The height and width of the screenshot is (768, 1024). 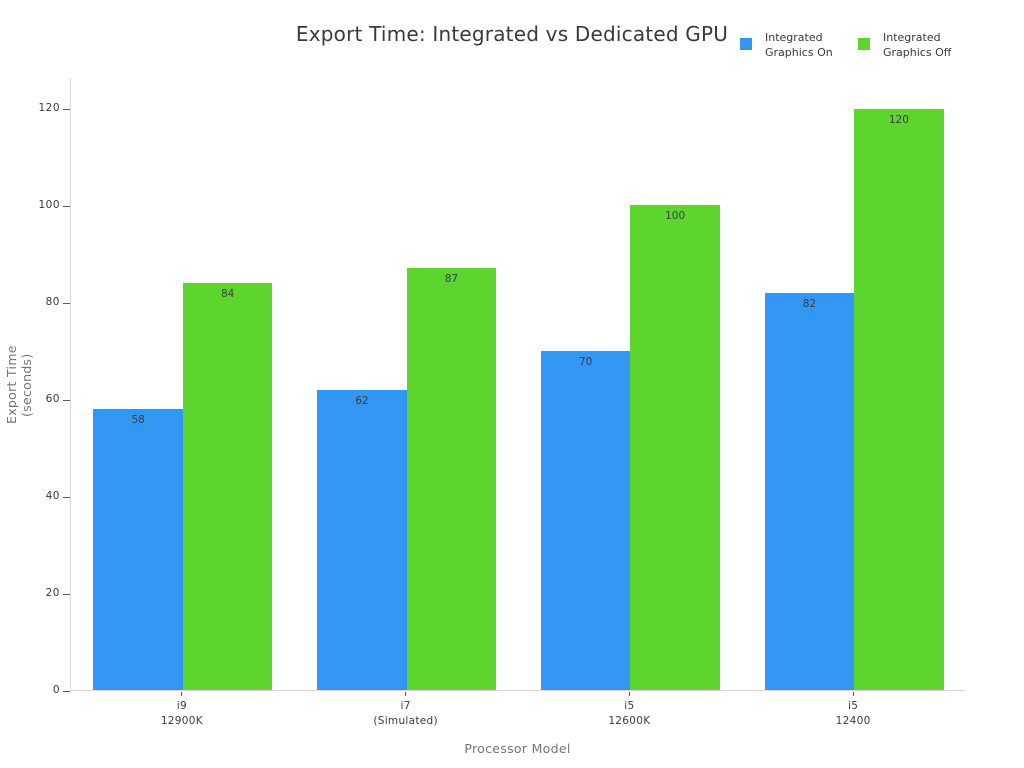 I want to click on y-tick-label: 80, so click(x=52, y=302).